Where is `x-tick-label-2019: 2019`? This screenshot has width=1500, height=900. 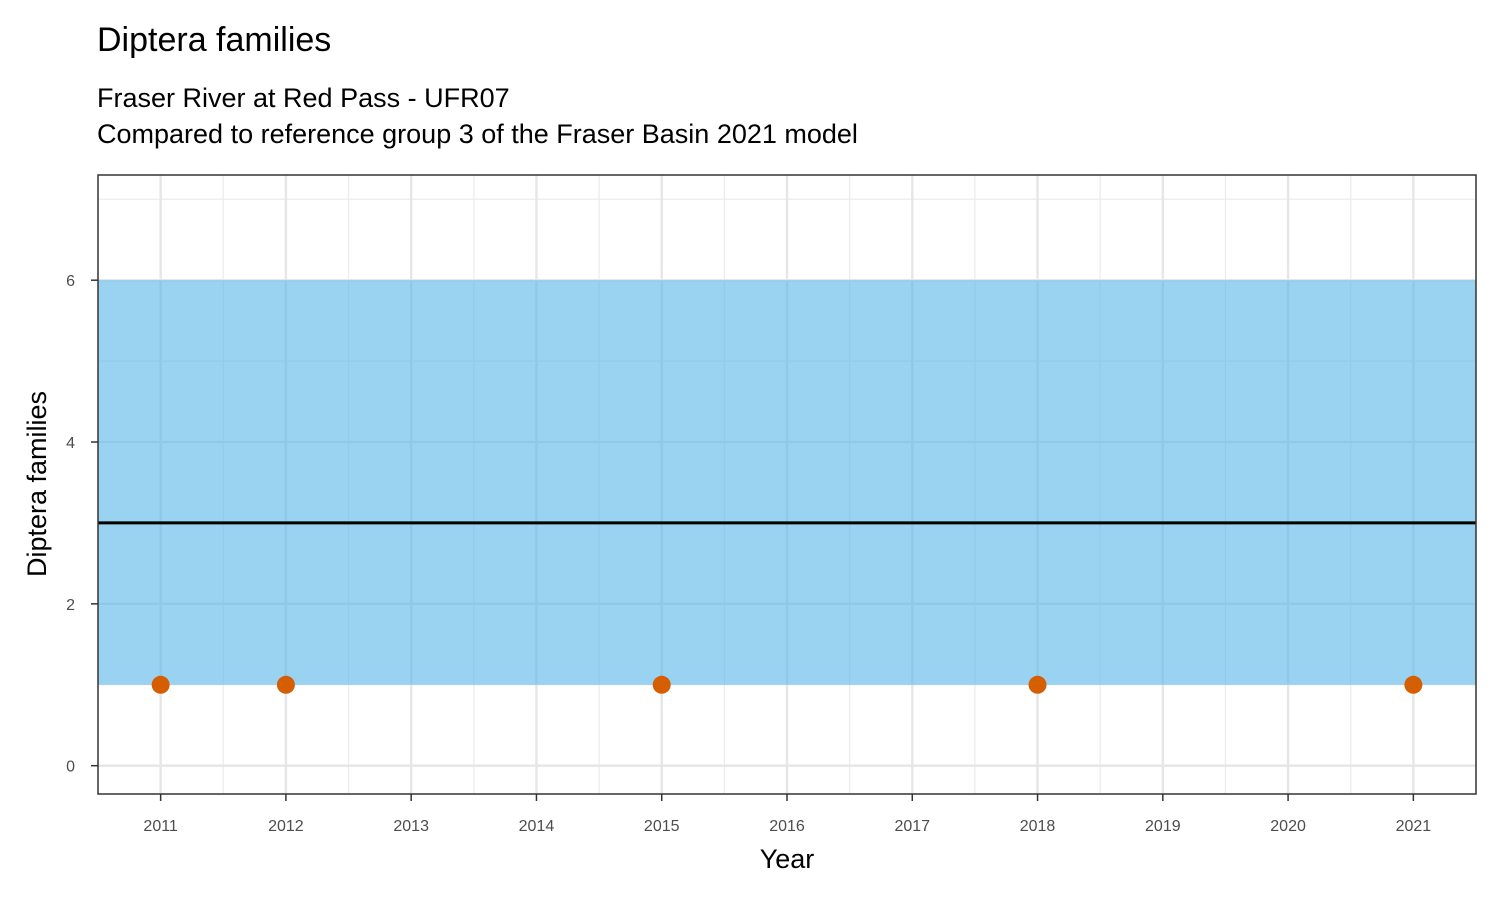 x-tick-label-2019: 2019 is located at coordinates (1163, 826).